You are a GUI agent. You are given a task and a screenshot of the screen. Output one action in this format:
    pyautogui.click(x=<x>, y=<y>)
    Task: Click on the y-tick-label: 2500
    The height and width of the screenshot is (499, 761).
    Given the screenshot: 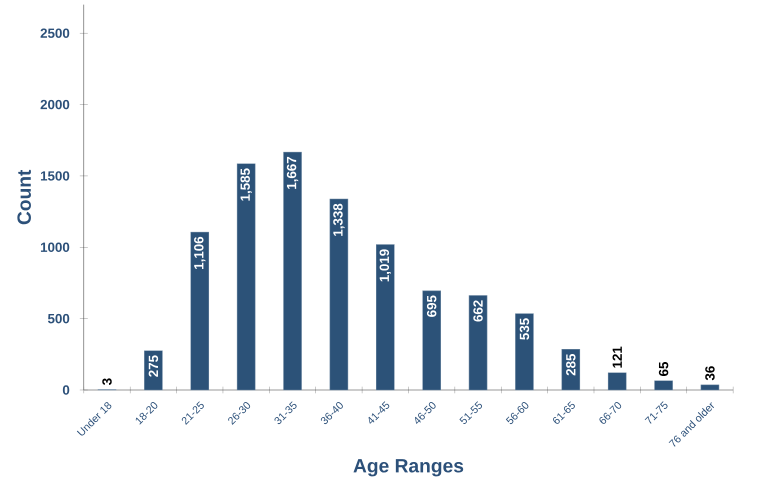 What is the action you would take?
    pyautogui.click(x=55, y=33)
    